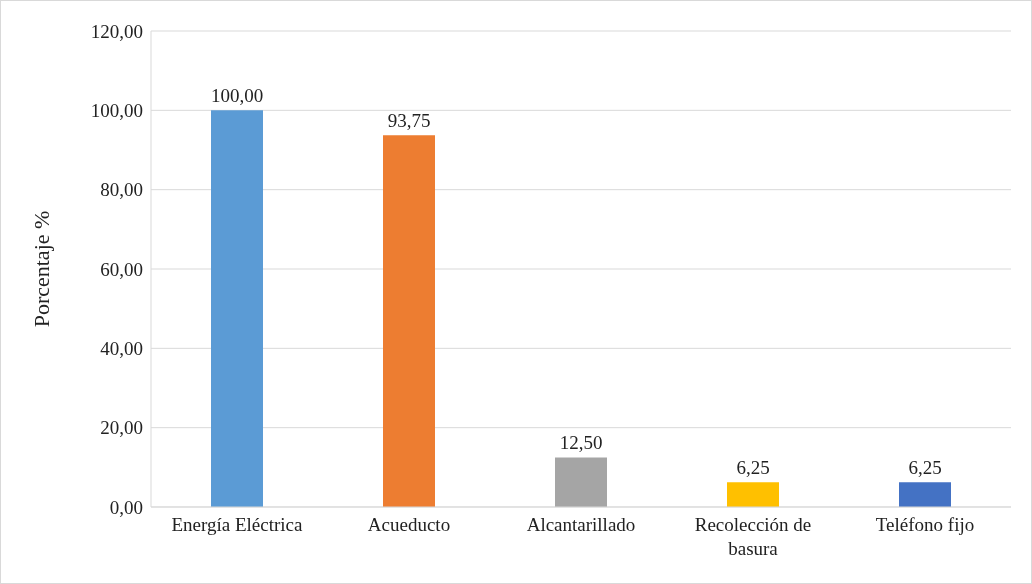 The image size is (1032, 584). I want to click on y-tick-label: 100,00, so click(116, 111).